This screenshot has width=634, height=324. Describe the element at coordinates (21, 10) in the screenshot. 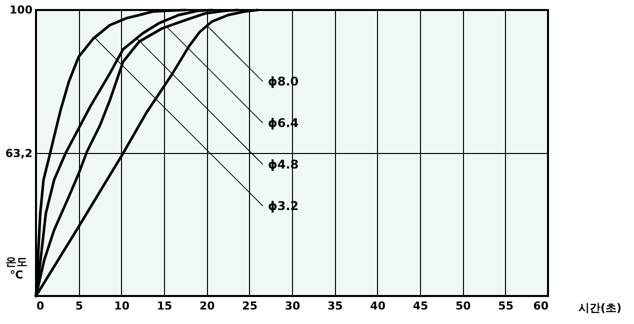

I see `y-tick-label: 100` at that location.